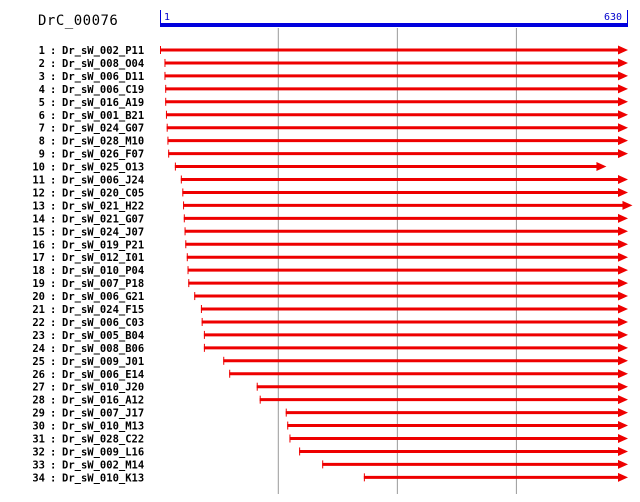 This screenshot has height=502, width=640. What do you see at coordinates (103, 297) in the screenshot?
I see `clone-name: Dr_sW_006_G21` at bounding box center [103, 297].